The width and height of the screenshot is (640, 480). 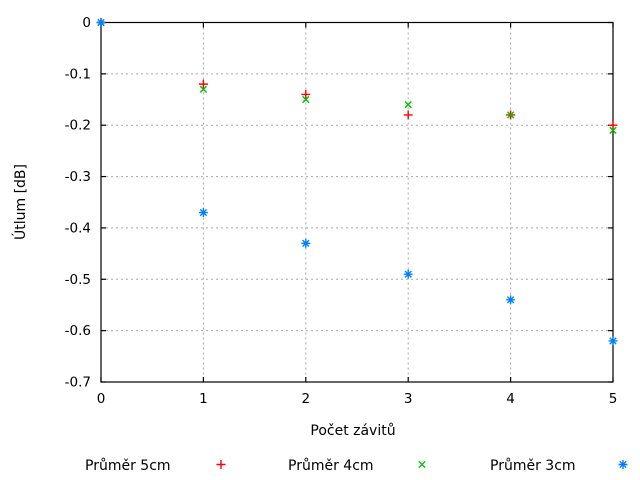 What do you see at coordinates (78, 331) in the screenshot?
I see `y-tick-label: -0.6` at bounding box center [78, 331].